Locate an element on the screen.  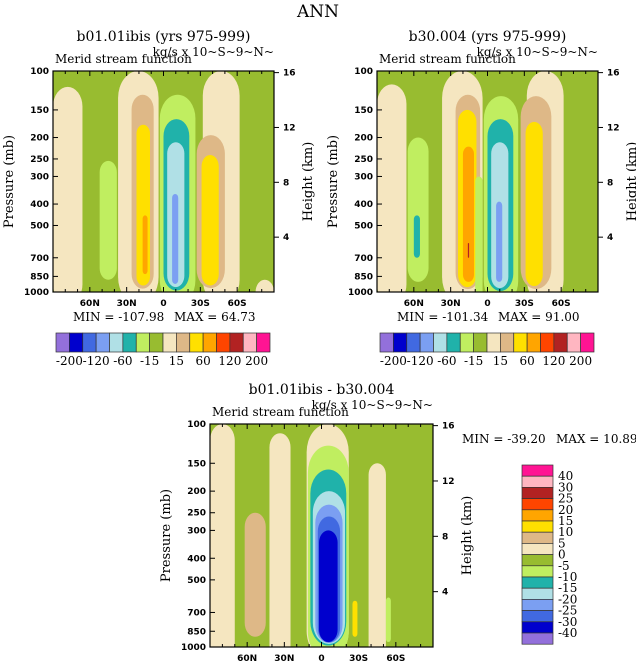
y-tick-label: 150 is located at coordinates (363, 111).